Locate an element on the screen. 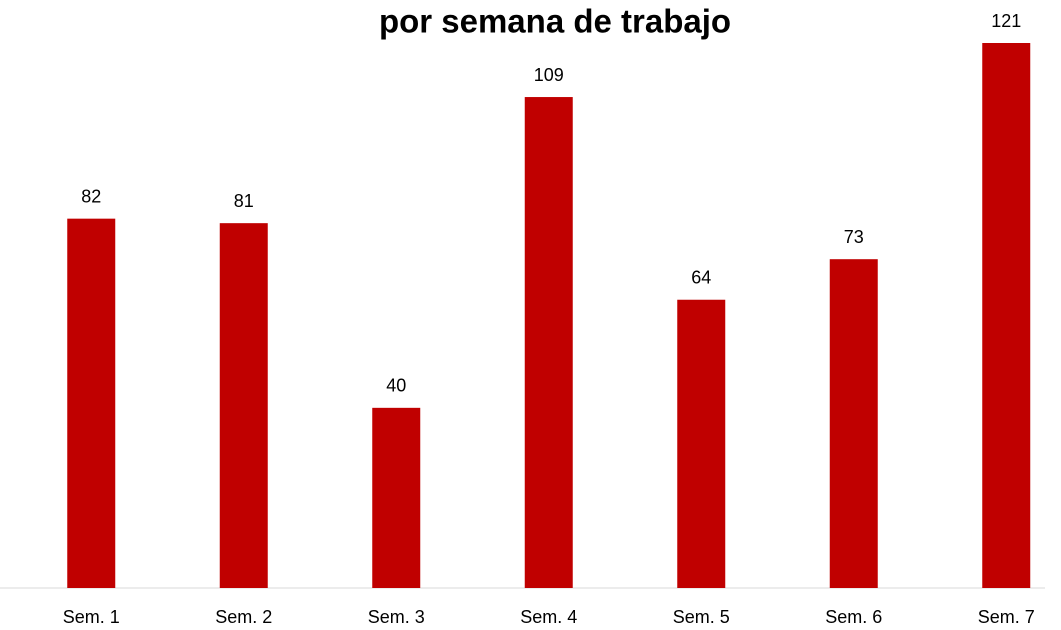  value-label: 82 is located at coordinates (91, 196).